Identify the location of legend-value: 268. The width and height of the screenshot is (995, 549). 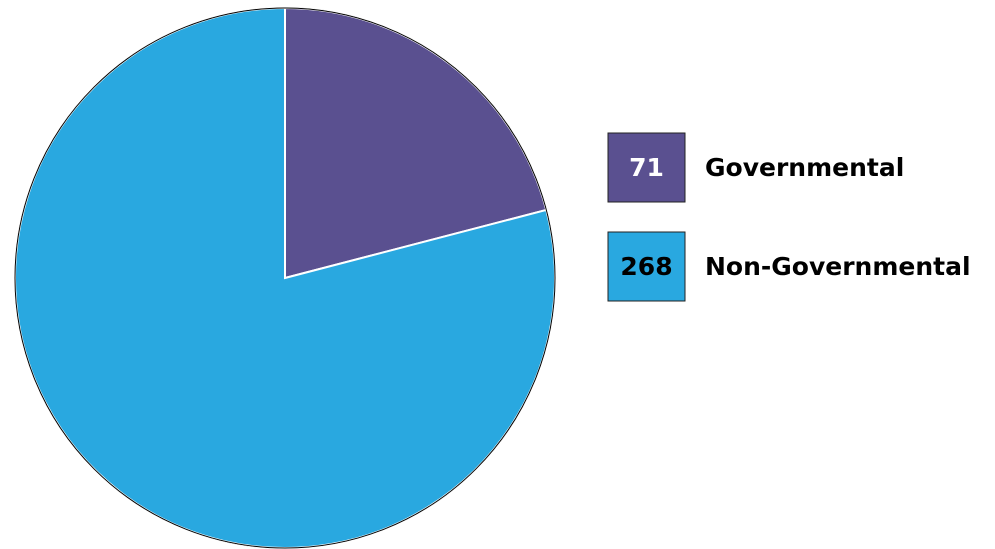
(646, 266).